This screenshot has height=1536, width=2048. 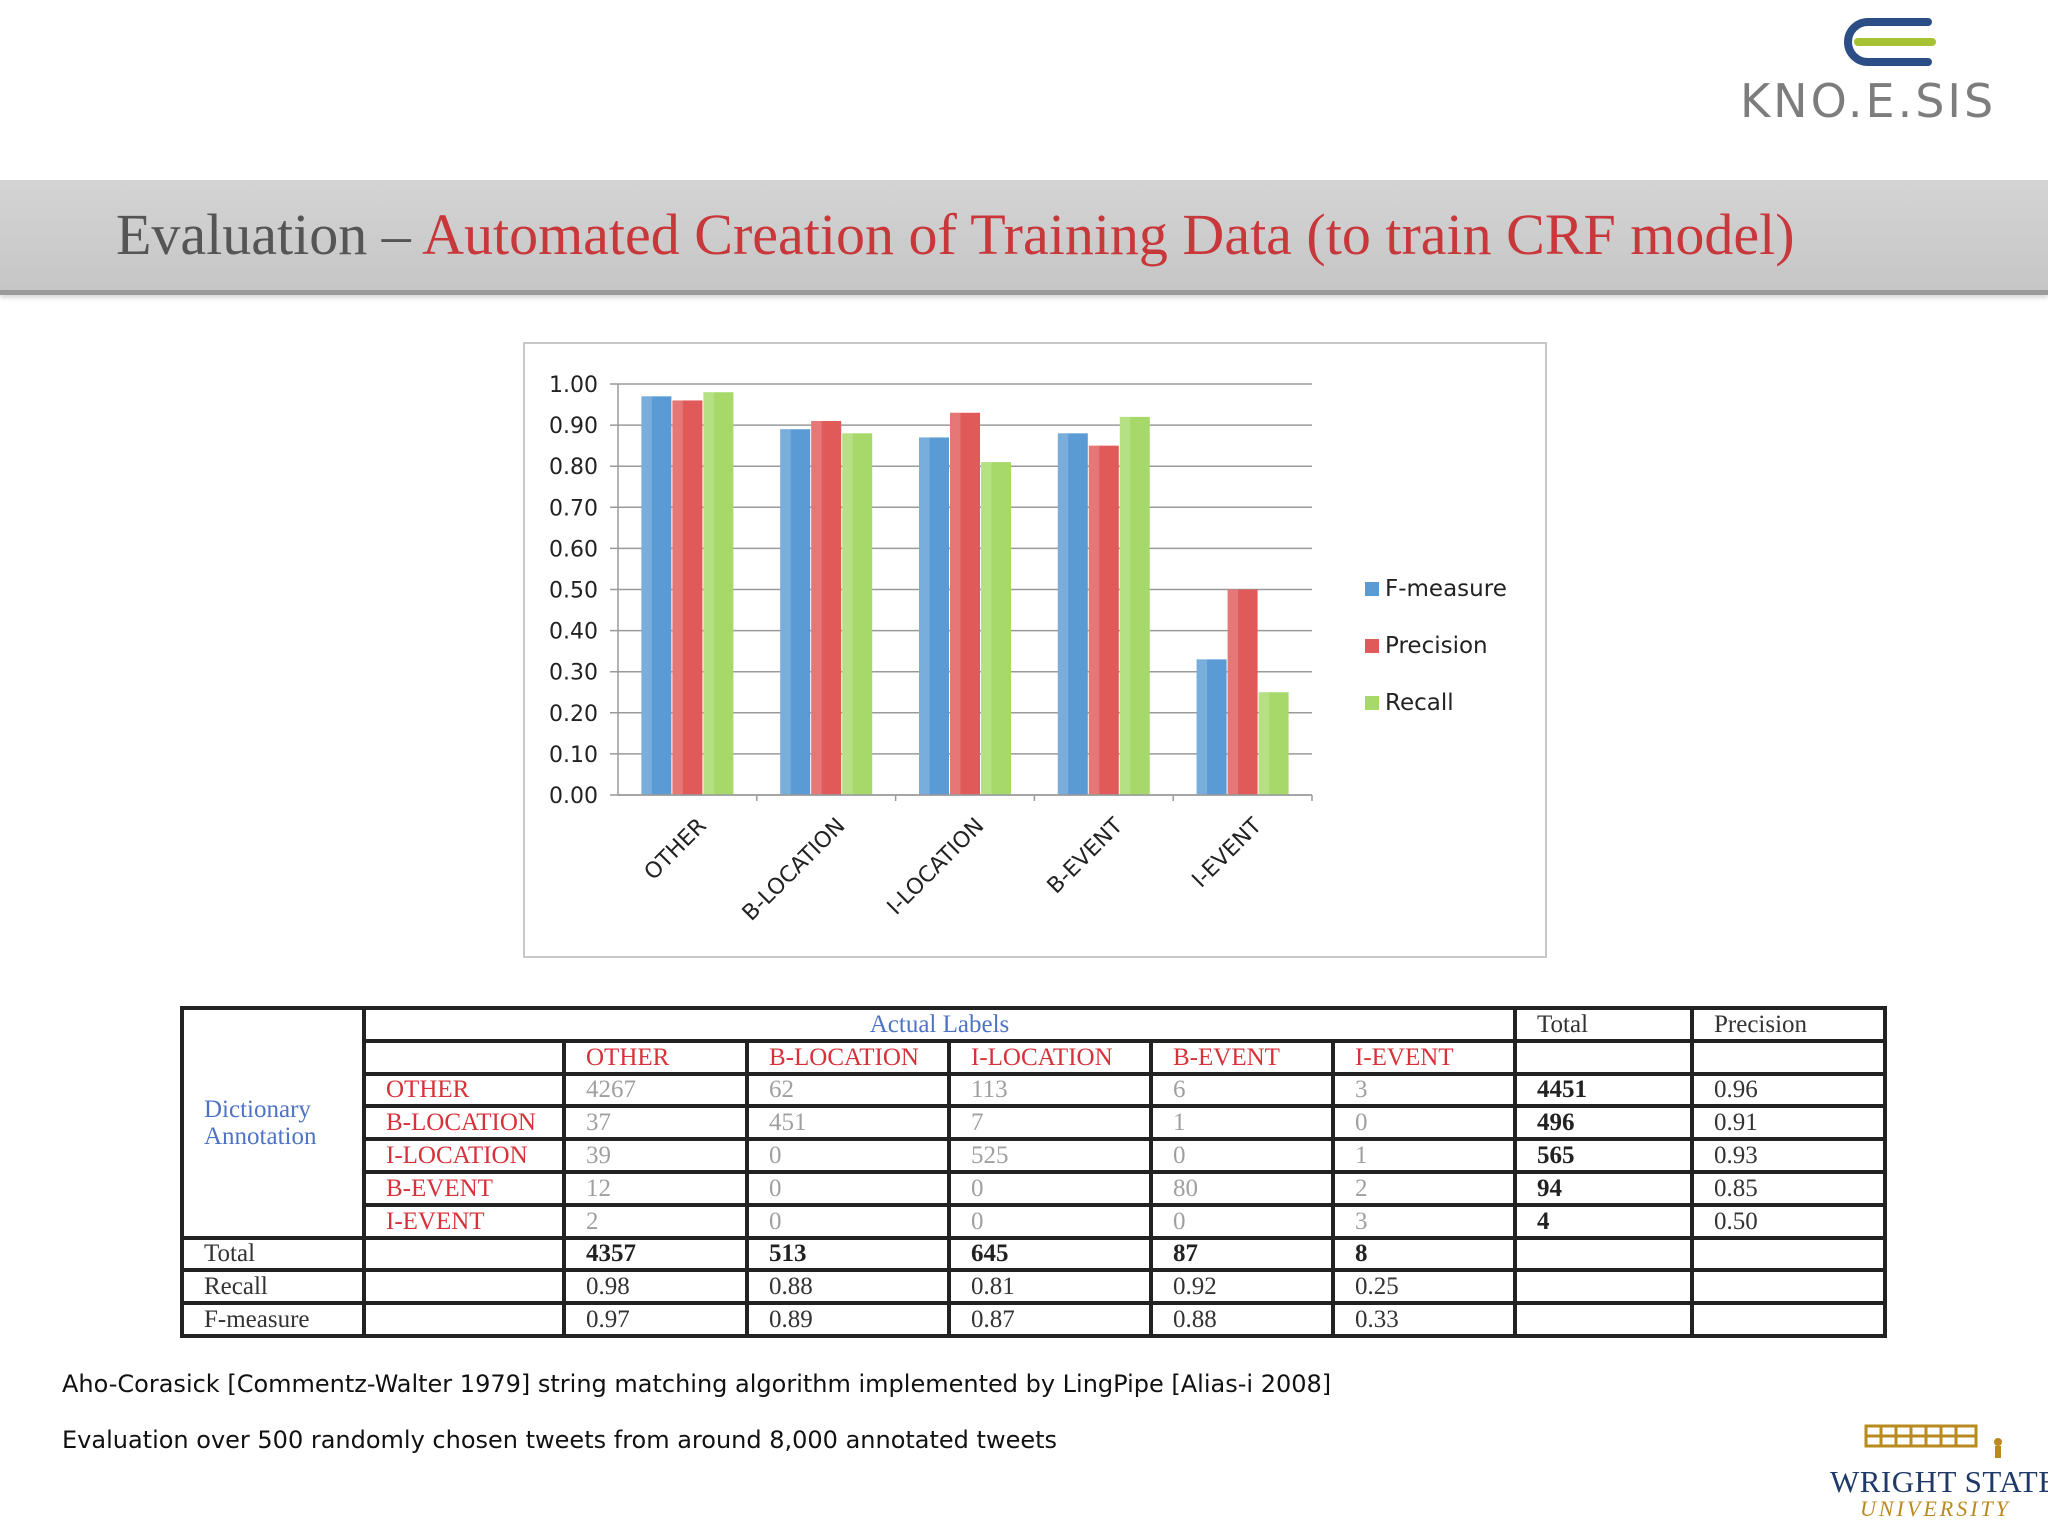 I want to click on table-cell: 80, so click(x=1242, y=1188).